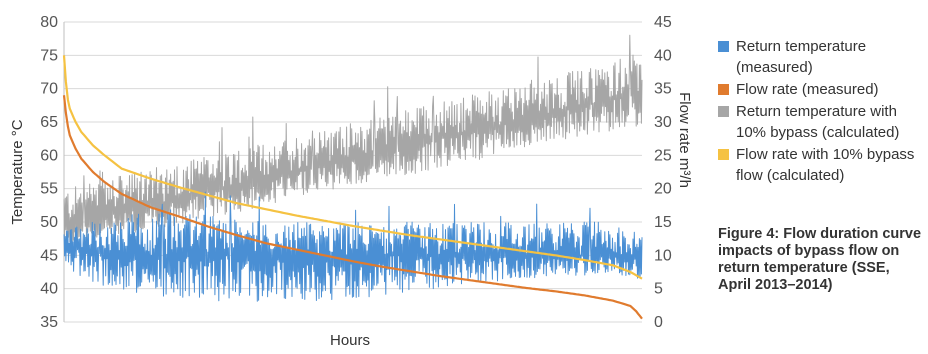 This screenshot has height=354, width=928. What do you see at coordinates (663, 22) in the screenshot?
I see `right-tick-label: 45` at bounding box center [663, 22].